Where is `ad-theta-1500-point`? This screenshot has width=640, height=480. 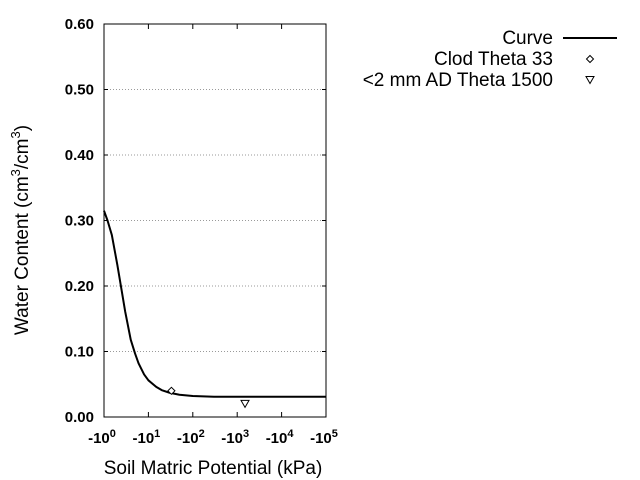
ad-theta-1500-point is located at coordinates (245, 404).